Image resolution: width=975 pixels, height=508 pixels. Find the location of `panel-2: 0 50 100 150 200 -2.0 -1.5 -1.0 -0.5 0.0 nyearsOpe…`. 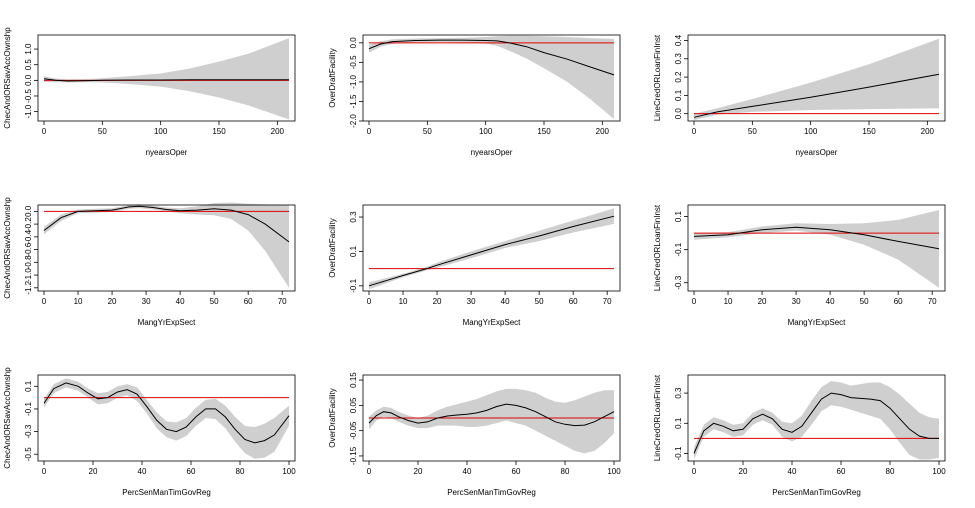

panel-2: 0 50 100 150 200 -2.0 -1.5 -1.0 -0.5 0.0 nyearsOpe… is located at coordinates (474, 95).